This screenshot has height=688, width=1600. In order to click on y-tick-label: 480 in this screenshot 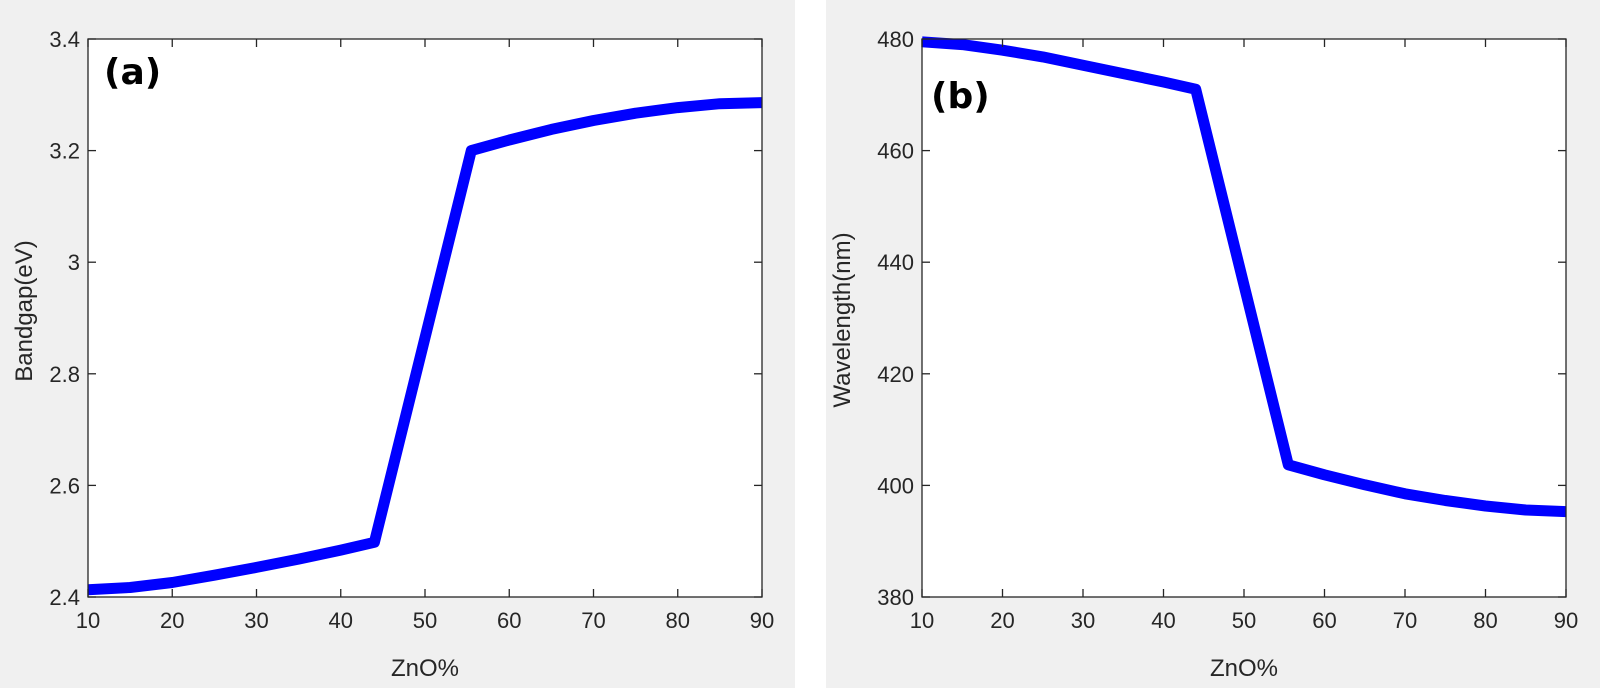, I will do `click(895, 39)`.